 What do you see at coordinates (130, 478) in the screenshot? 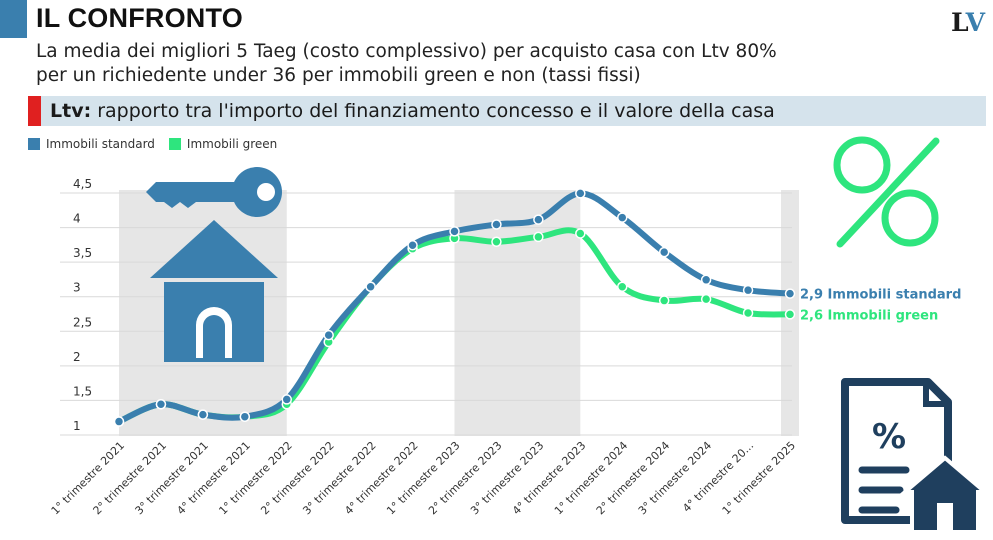
I see `x-tick-label: 2° trimestre 2021` at bounding box center [130, 478].